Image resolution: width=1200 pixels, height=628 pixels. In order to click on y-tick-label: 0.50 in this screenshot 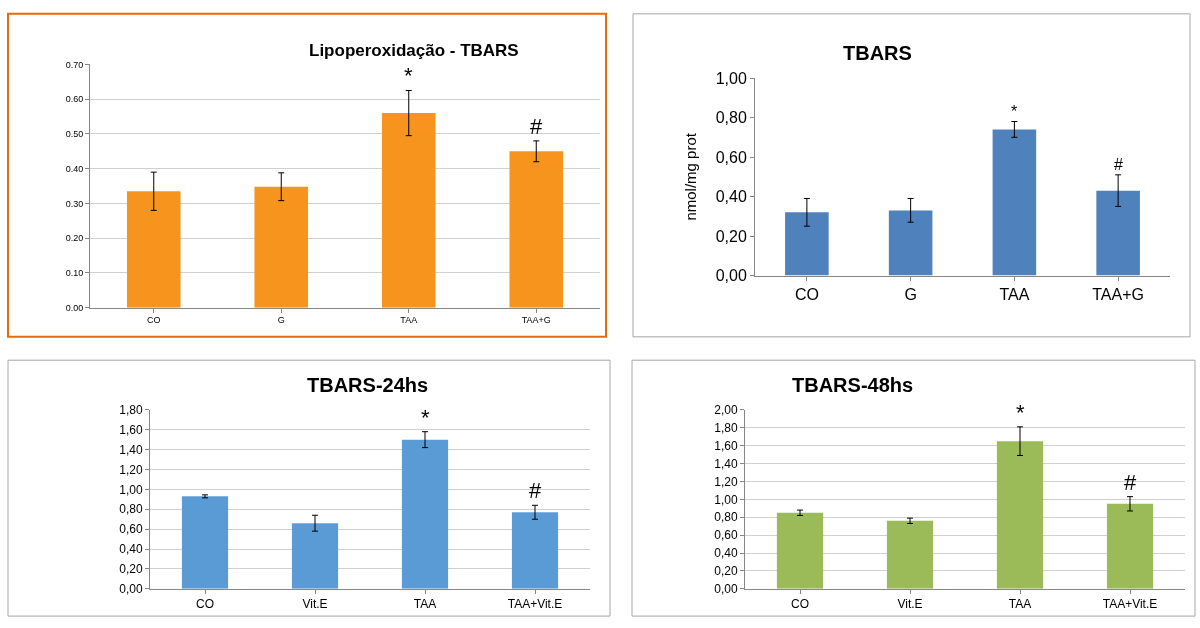, I will do `click(74, 134)`.